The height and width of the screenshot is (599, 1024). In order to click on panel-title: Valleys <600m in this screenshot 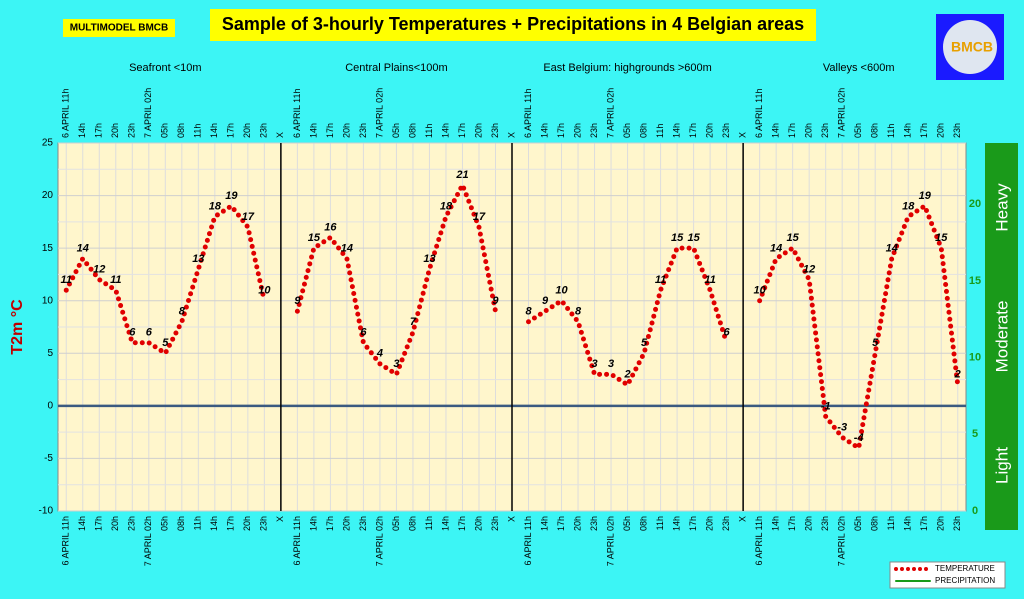, I will do `click(859, 68)`.